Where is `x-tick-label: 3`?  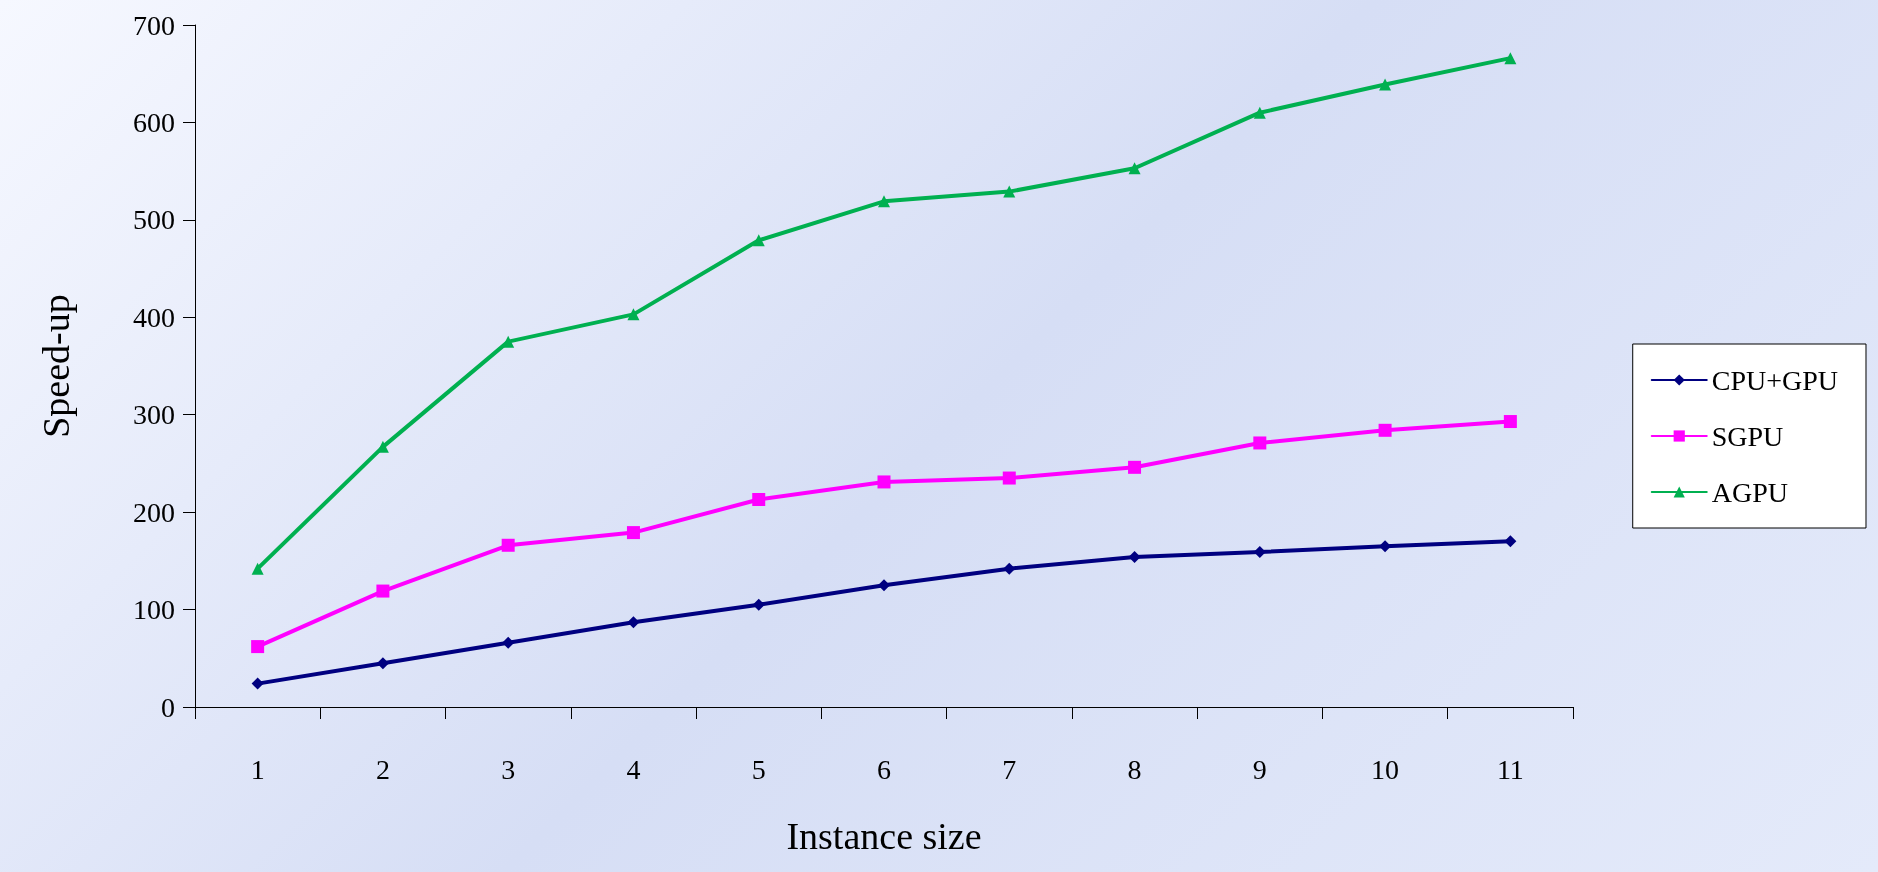
x-tick-label: 3 is located at coordinates (508, 769).